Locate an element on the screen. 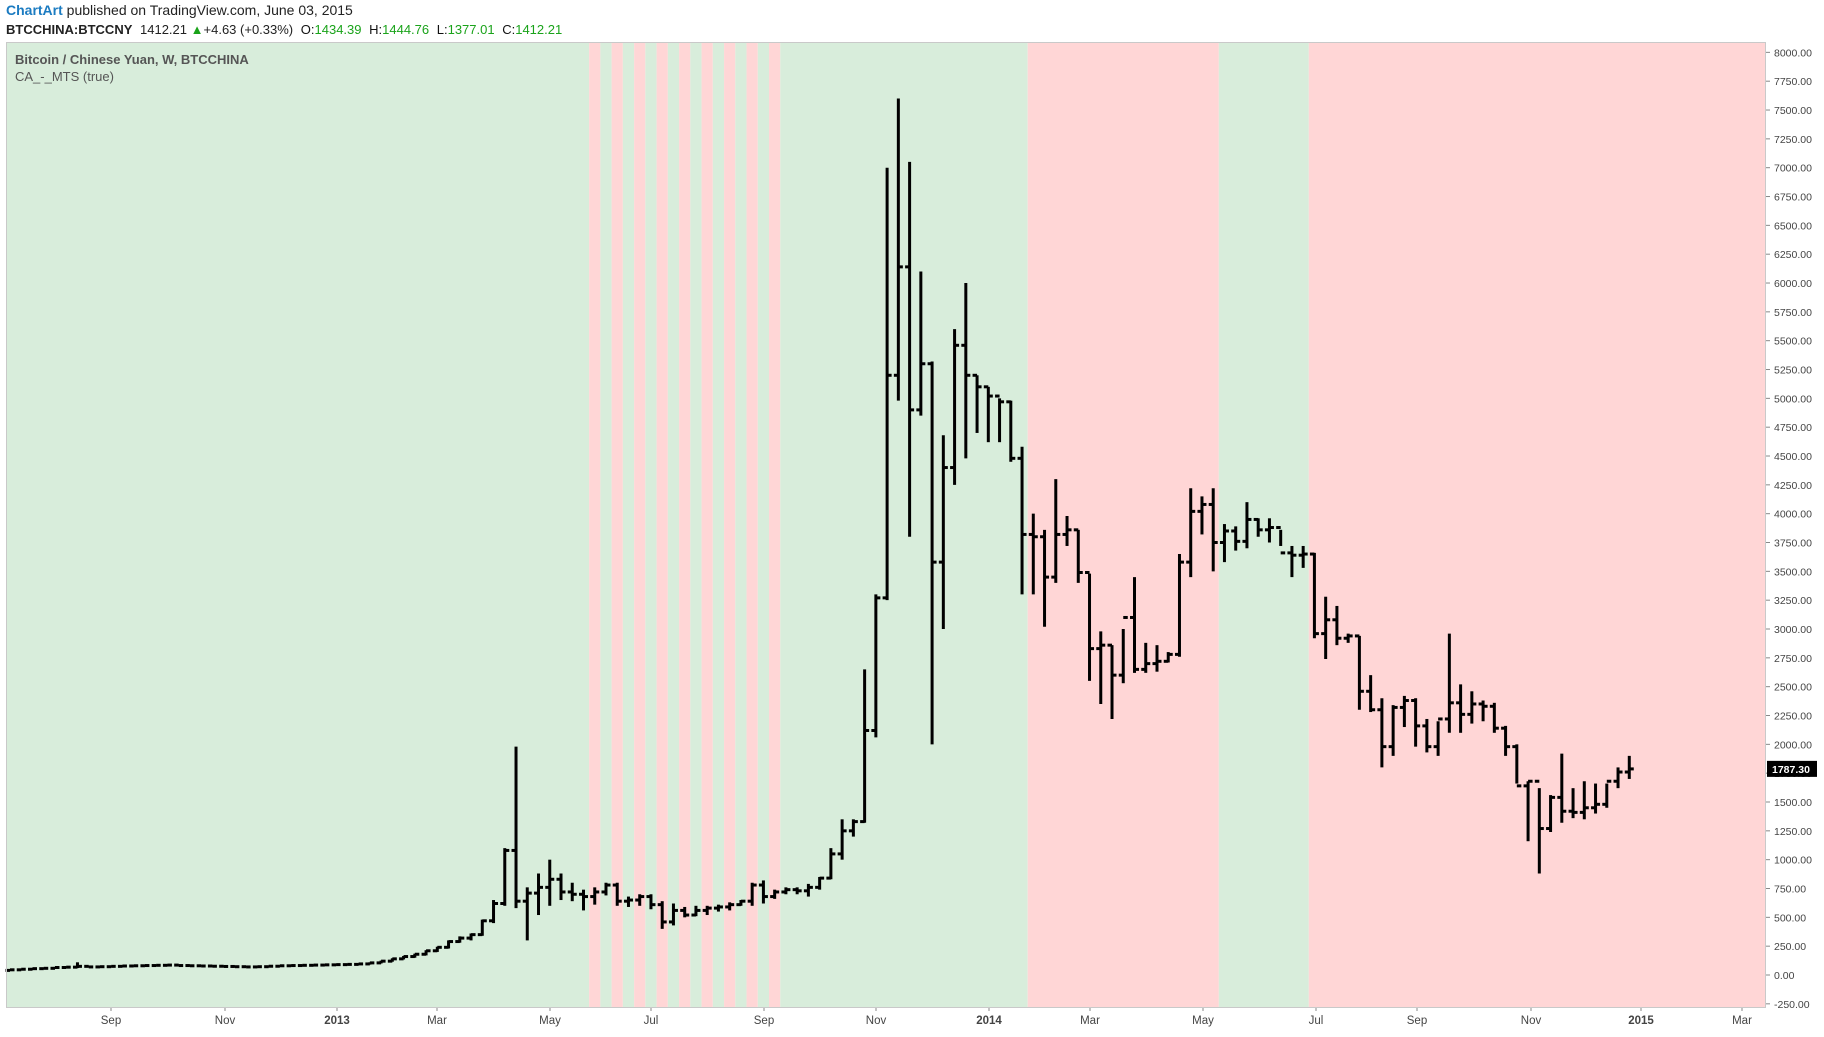 Image resolution: width=1824 pixels, height=1037 pixels. indicator-label: CA_-_MTS (true) is located at coordinates (64, 76).